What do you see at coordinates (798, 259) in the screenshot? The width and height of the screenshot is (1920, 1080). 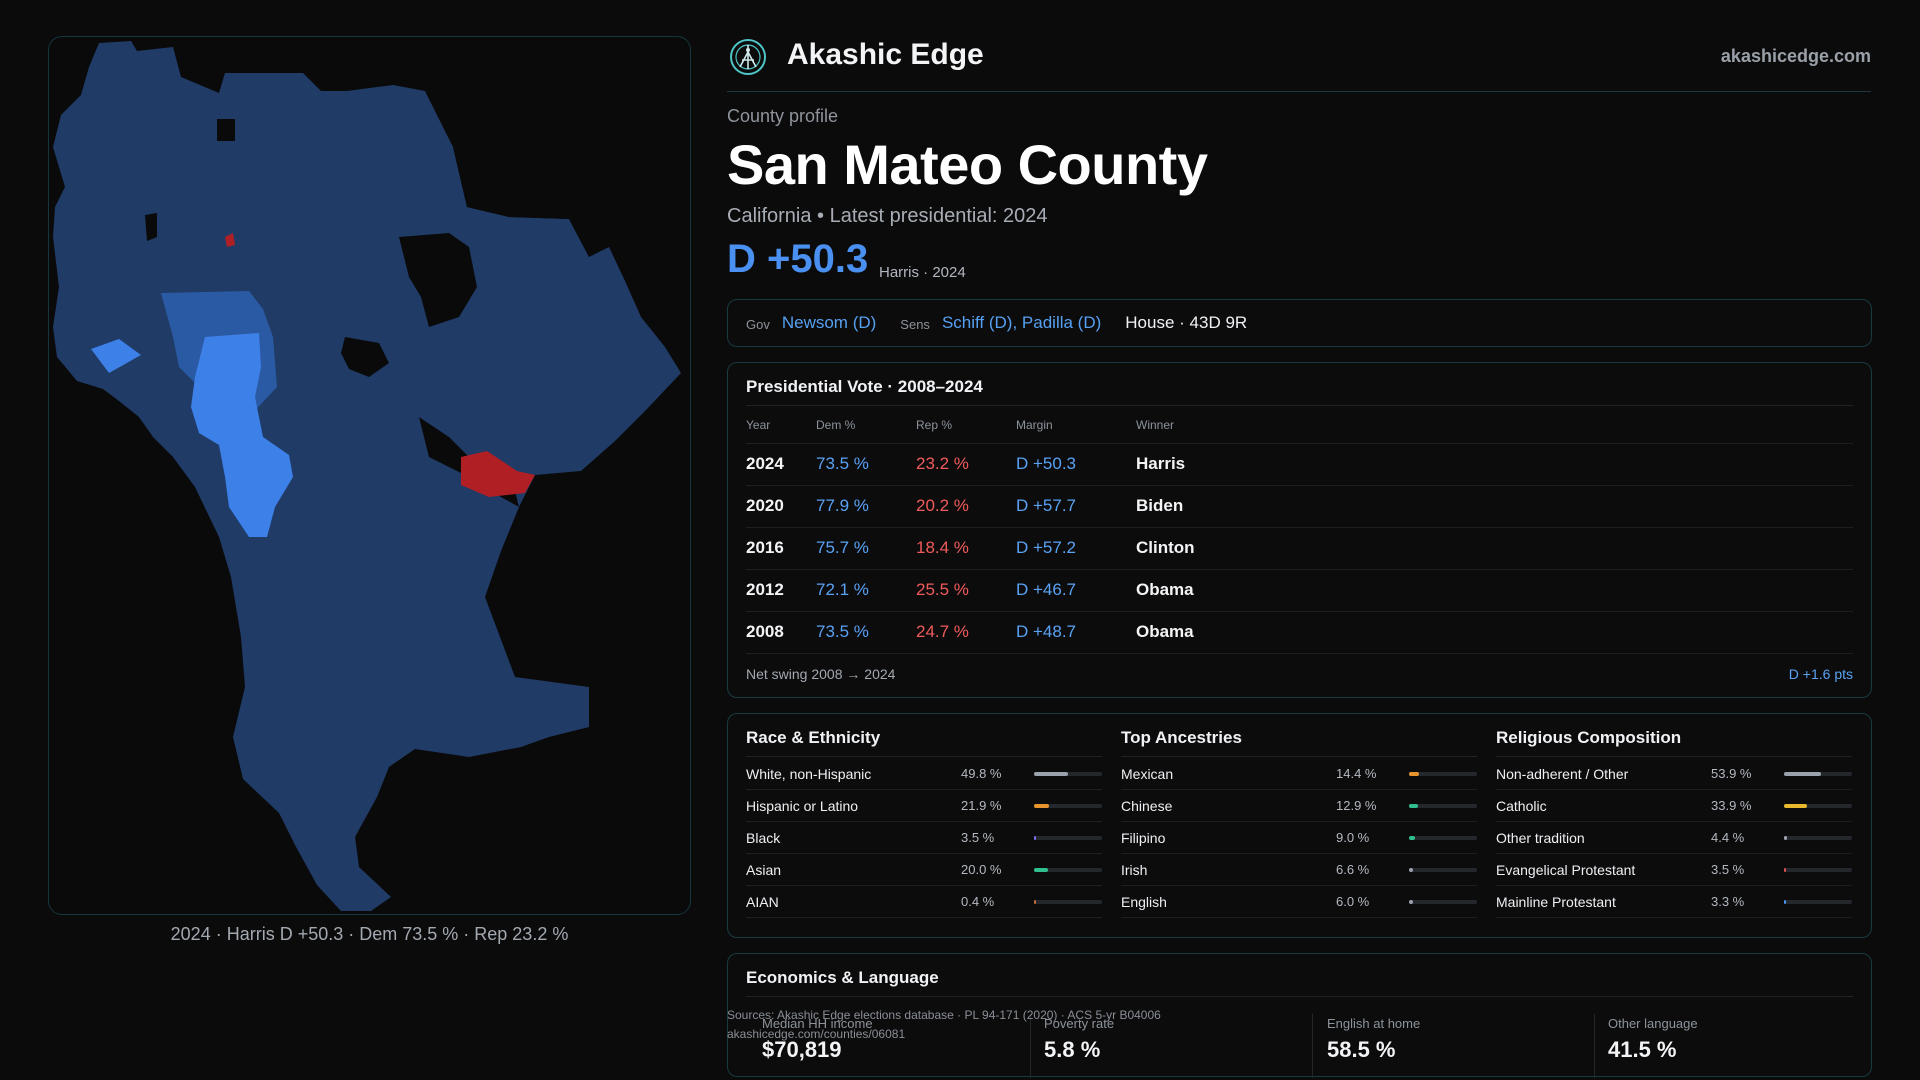 I see `latest-margin: D +50.3` at bounding box center [798, 259].